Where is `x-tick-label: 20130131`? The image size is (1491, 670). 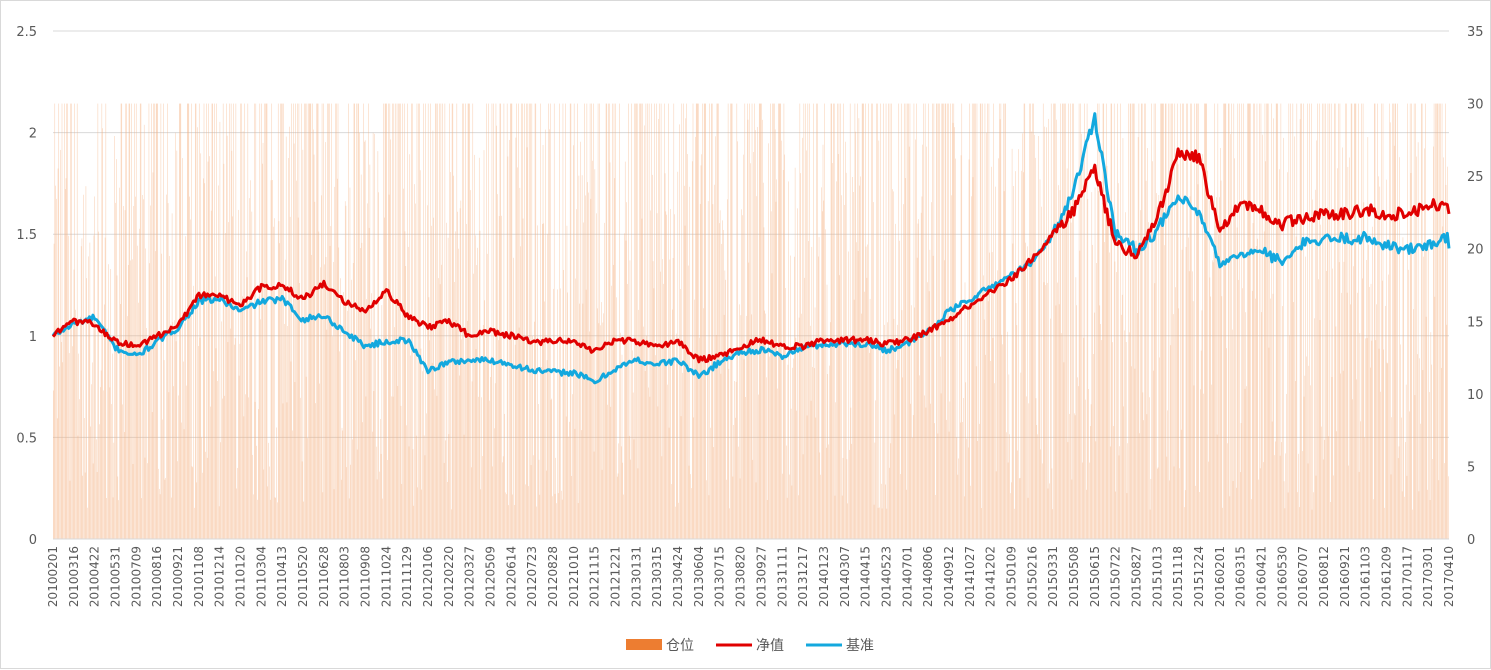 x-tick-label: 20130131 is located at coordinates (636, 576).